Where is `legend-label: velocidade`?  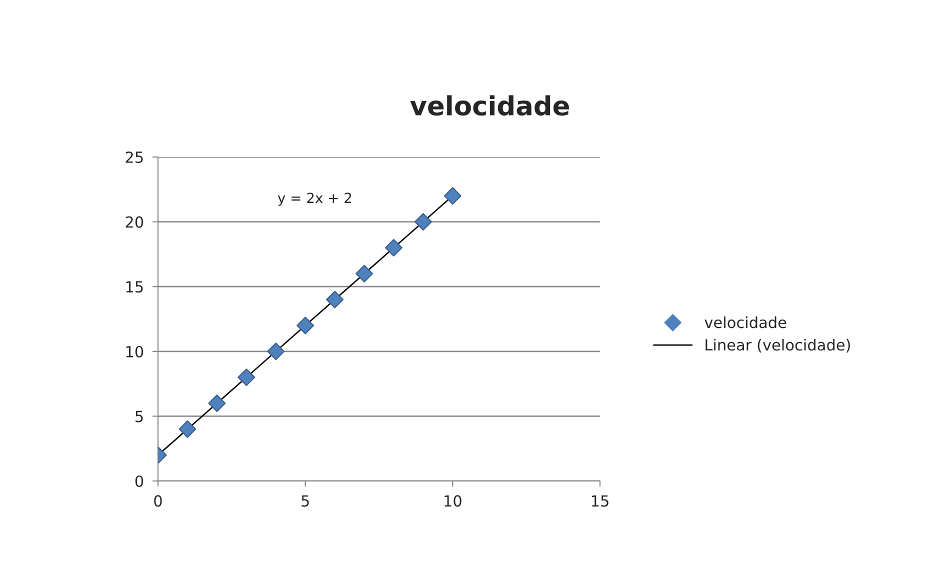 legend-label: velocidade is located at coordinates (745, 322).